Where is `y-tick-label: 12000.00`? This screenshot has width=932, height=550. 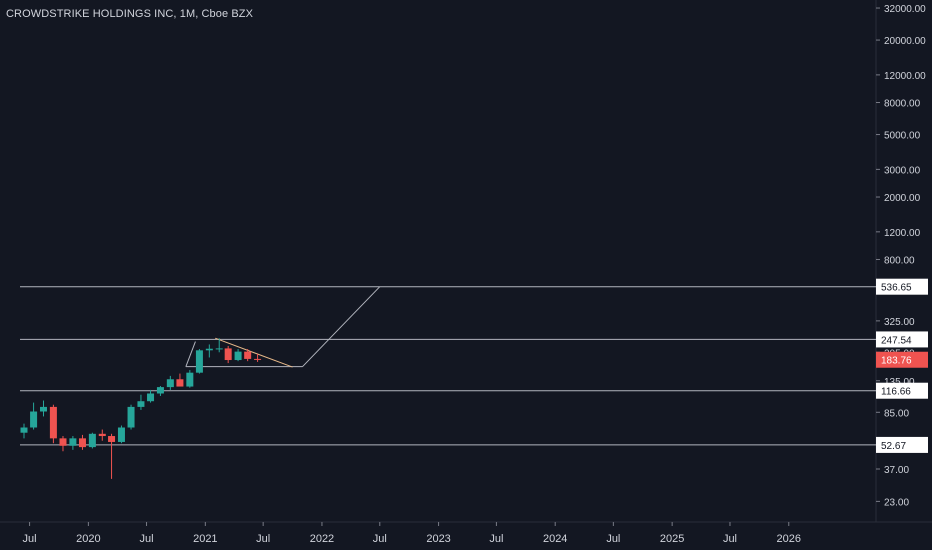
y-tick-label: 12000.00 is located at coordinates (905, 76).